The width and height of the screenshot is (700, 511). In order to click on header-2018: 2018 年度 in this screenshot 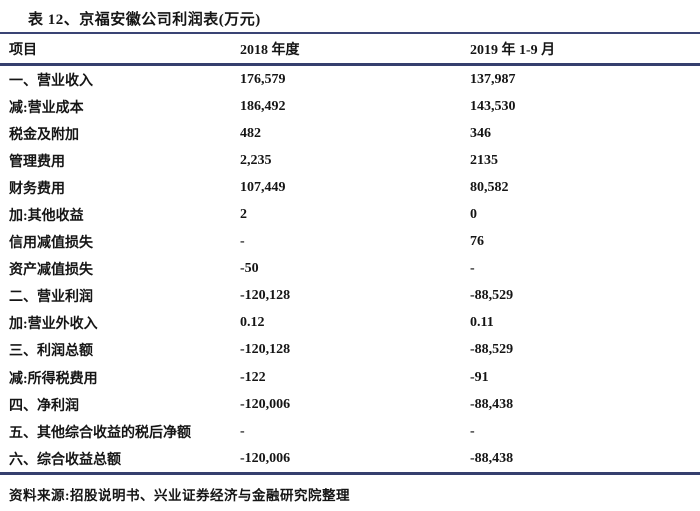, I will do `click(270, 50)`.